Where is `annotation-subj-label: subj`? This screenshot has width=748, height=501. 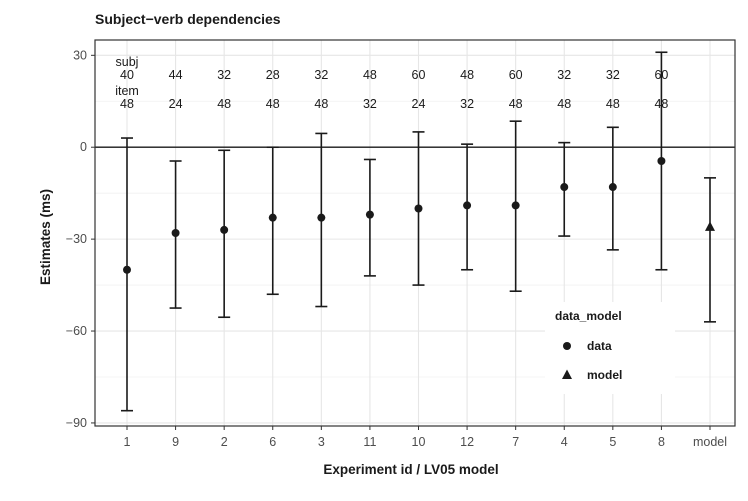
annotation-subj-label: subj is located at coordinates (127, 62).